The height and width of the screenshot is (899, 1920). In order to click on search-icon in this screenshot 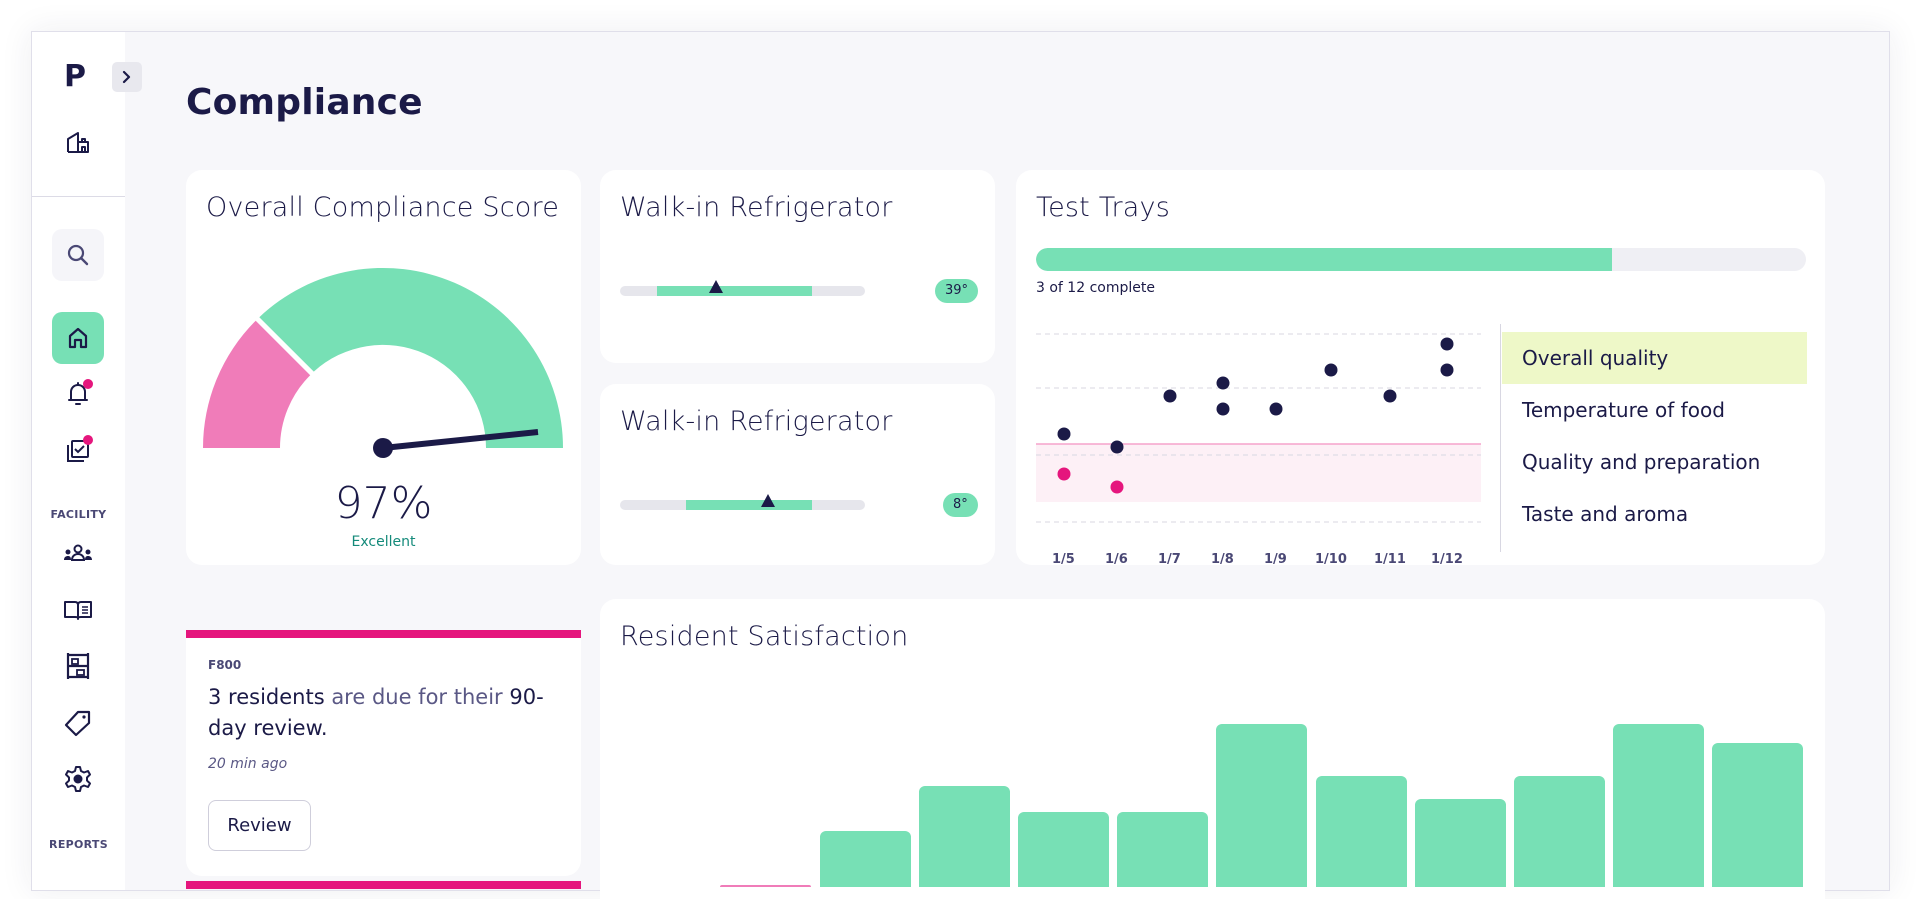, I will do `click(78, 255)`.